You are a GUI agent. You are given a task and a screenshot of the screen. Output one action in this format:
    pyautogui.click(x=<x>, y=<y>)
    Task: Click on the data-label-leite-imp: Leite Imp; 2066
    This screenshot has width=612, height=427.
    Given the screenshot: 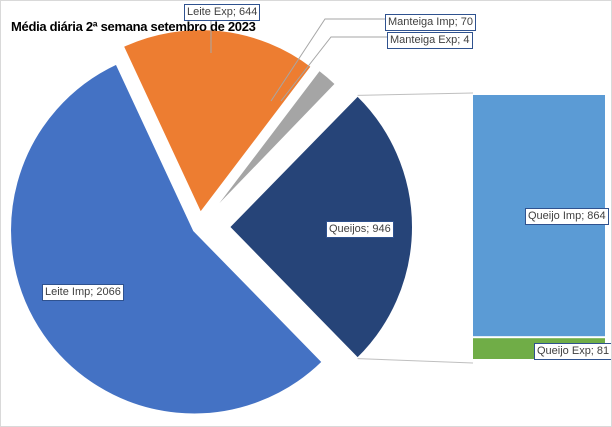 What is the action you would take?
    pyautogui.click(x=83, y=292)
    